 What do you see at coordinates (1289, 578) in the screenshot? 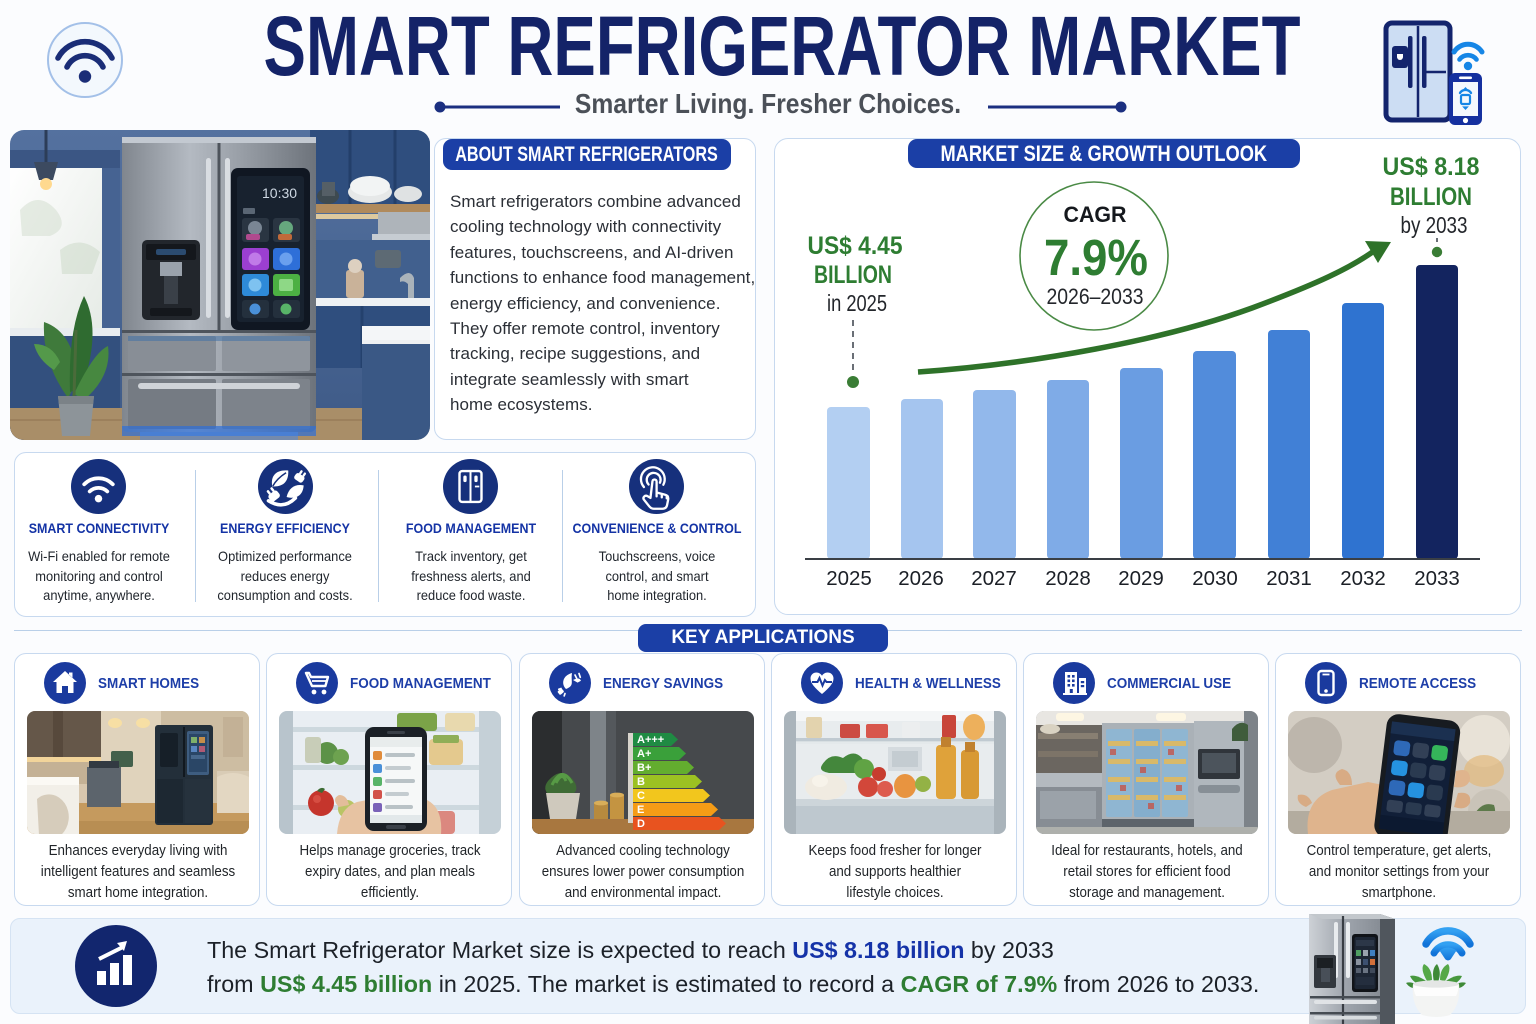
I see `svg-text: 2031` at bounding box center [1289, 578].